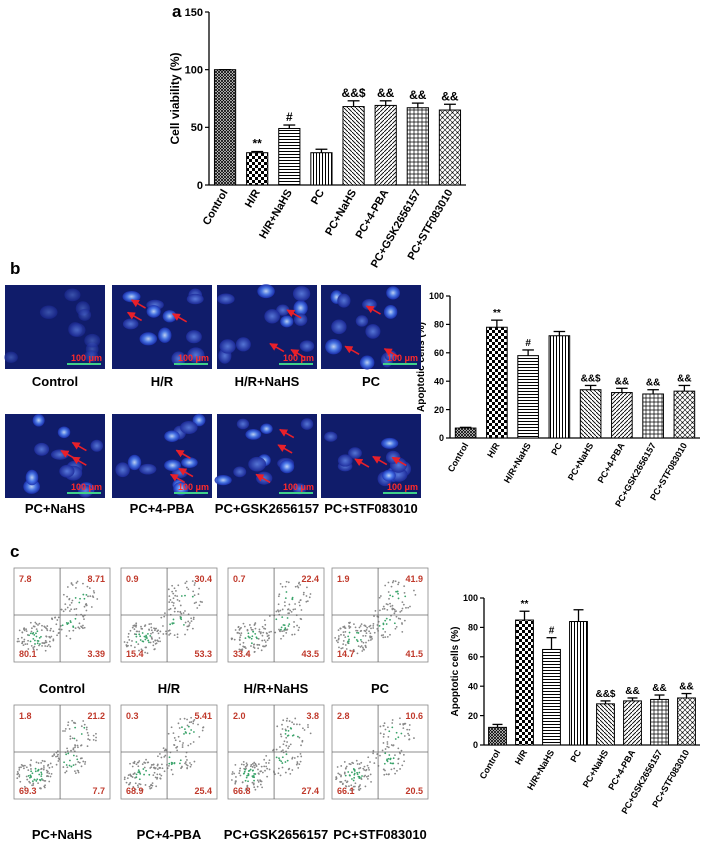 The image size is (709, 844). Describe the element at coordinates (62, 615) in the screenshot. I see `flow-plot: 7.8 8.71 80.1 3.39` at that location.